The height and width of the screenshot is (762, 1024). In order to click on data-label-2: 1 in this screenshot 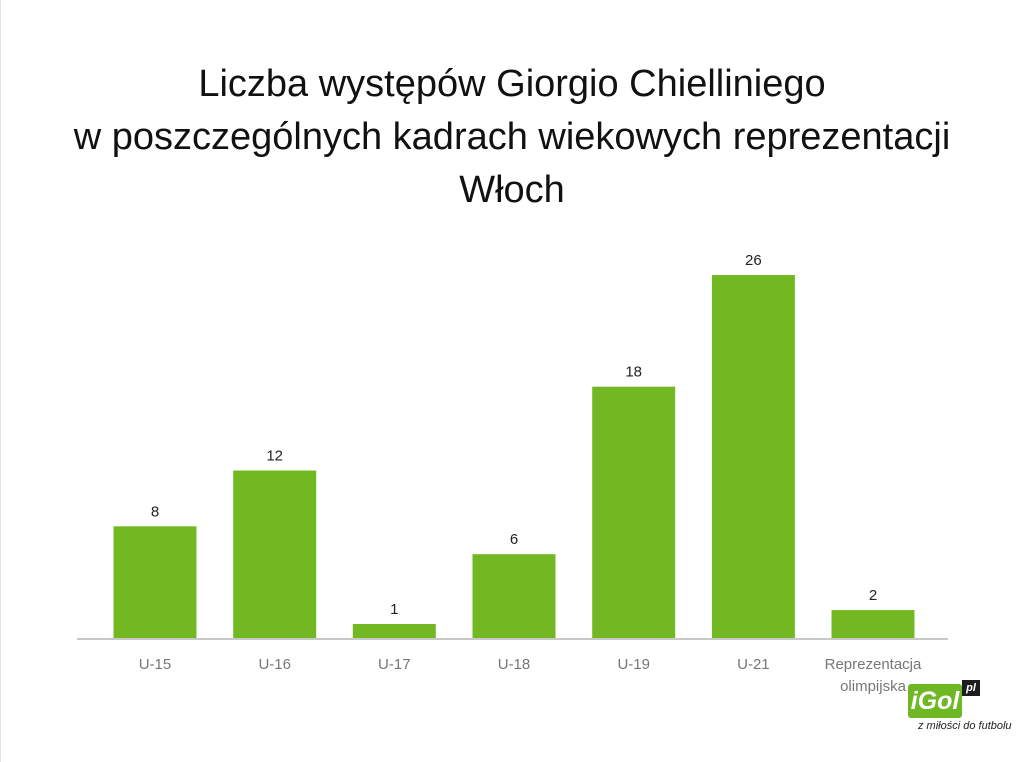, I will do `click(394, 609)`.